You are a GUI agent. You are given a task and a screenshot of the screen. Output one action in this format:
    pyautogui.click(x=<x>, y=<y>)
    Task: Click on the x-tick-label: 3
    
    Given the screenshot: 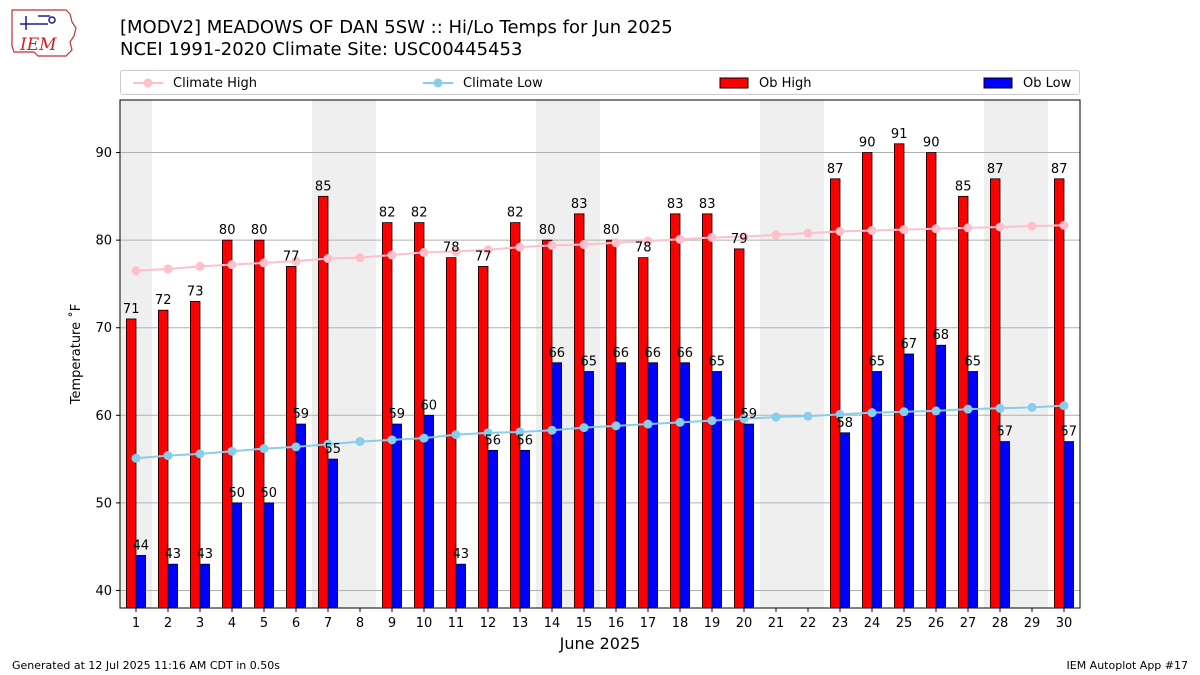 What is the action you would take?
    pyautogui.click(x=200, y=623)
    